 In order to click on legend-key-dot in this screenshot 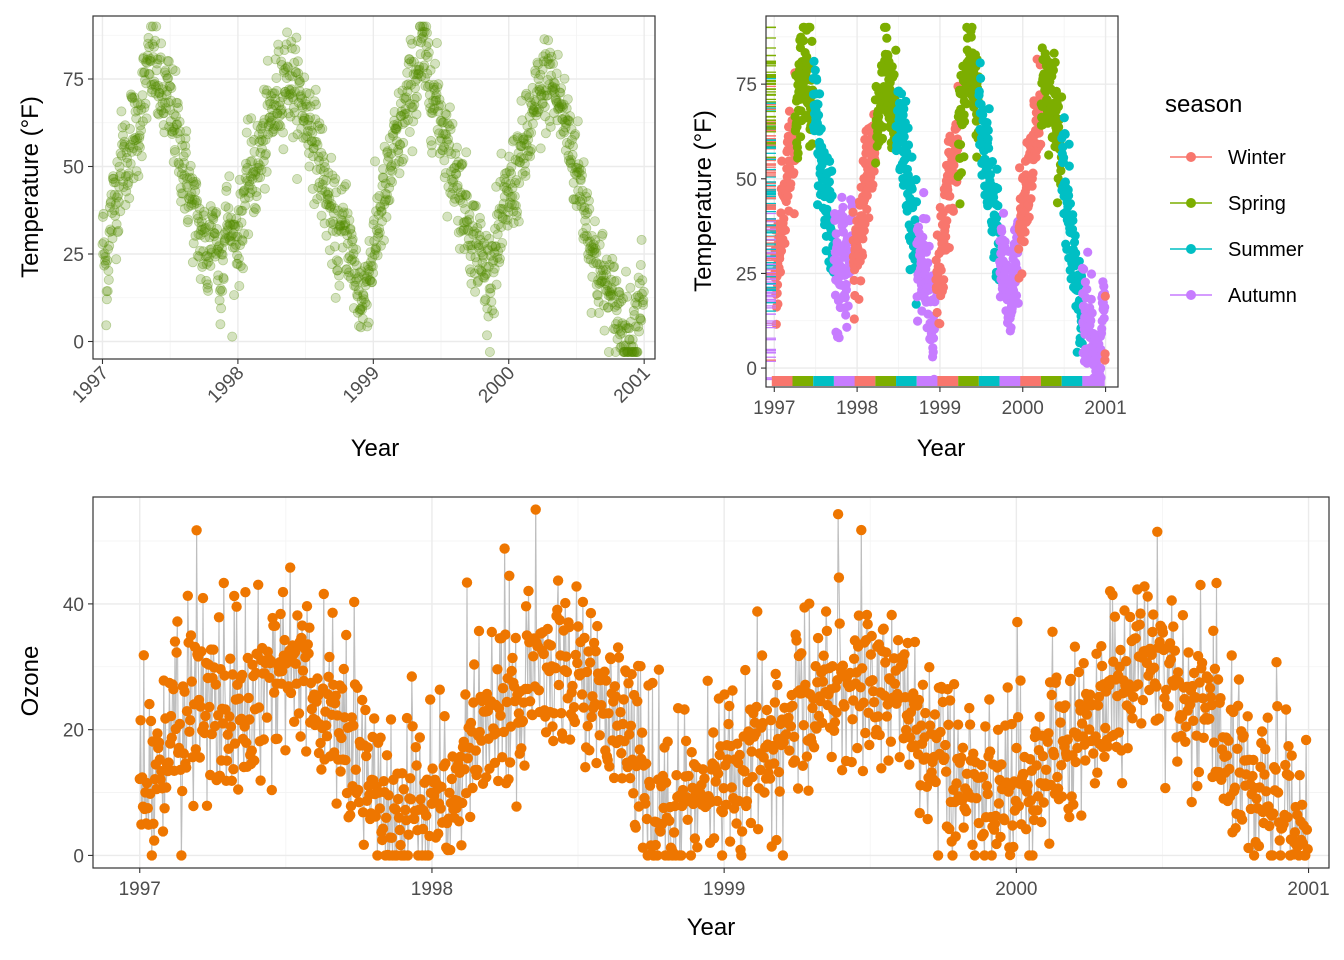, I will do `click(1191, 203)`.